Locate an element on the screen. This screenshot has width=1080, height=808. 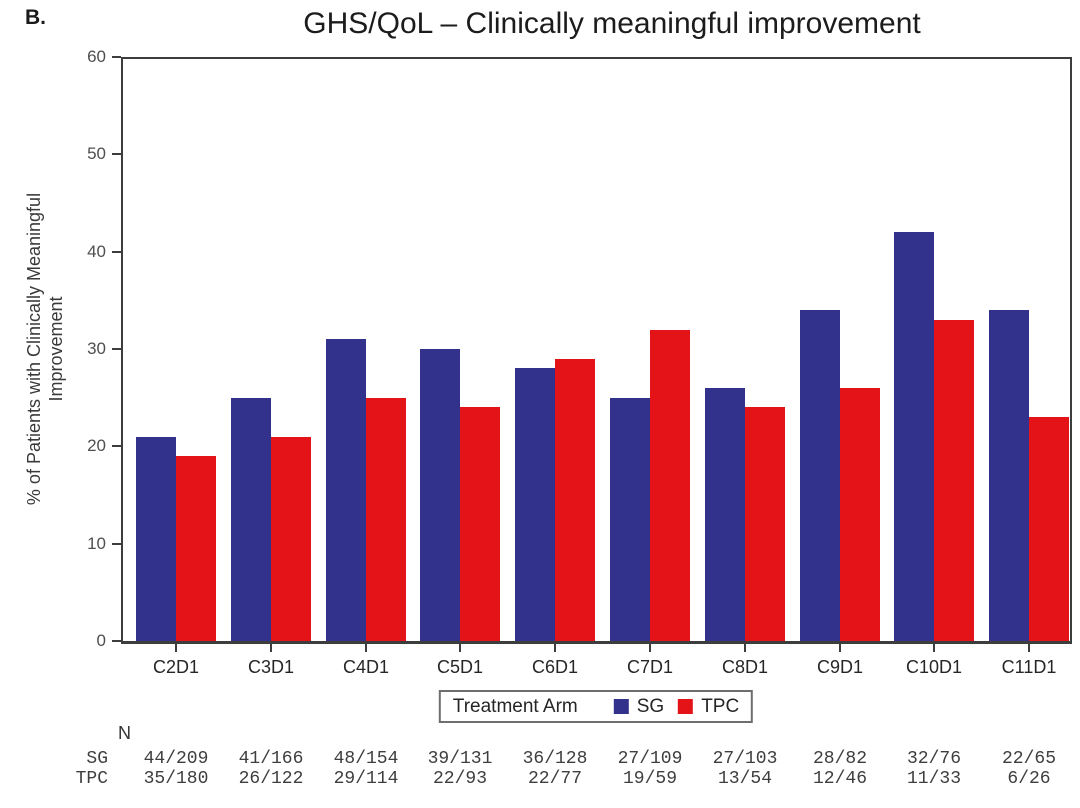
bar-tpc-c6d1 is located at coordinates (575, 500).